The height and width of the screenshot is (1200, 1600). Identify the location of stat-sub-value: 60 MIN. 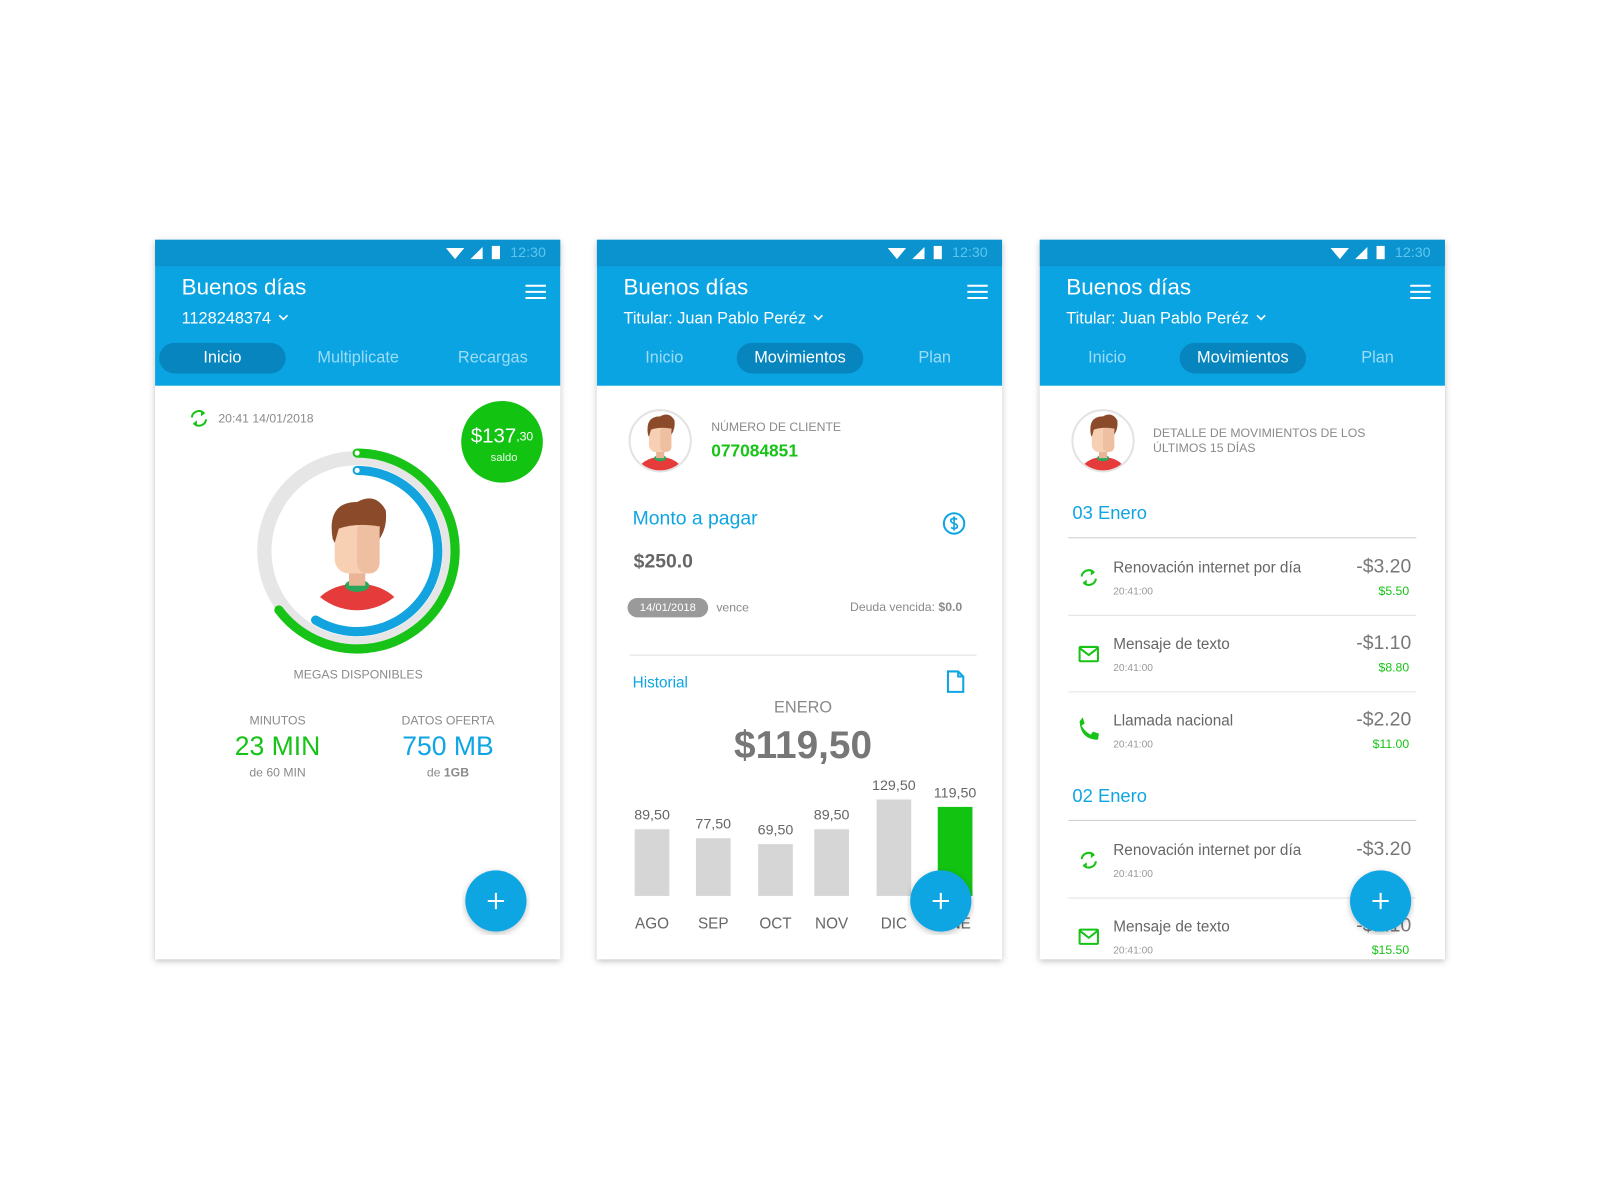
(285, 773).